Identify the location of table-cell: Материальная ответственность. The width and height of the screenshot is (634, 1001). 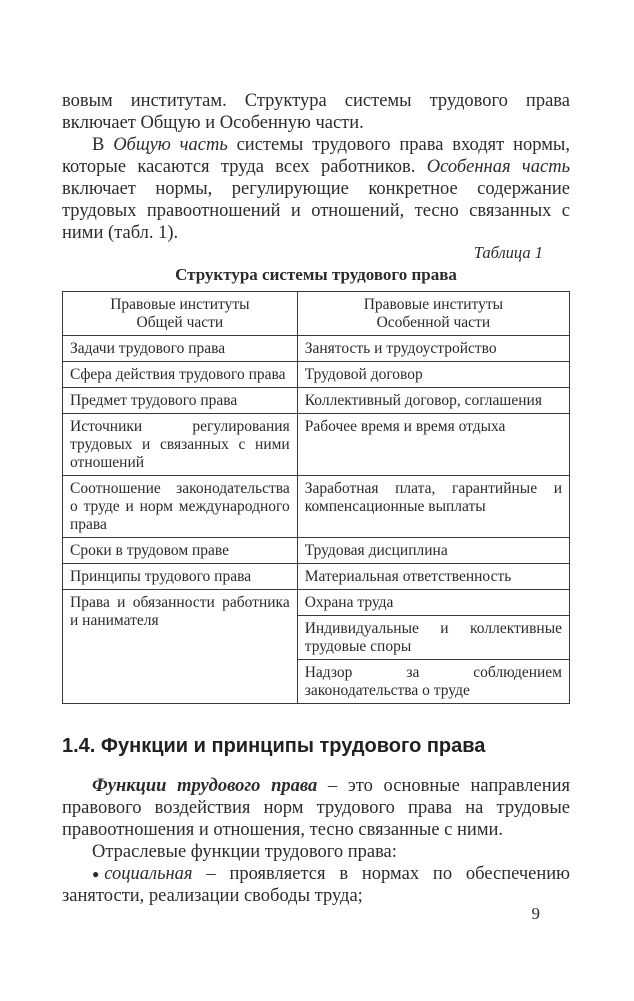
(433, 576).